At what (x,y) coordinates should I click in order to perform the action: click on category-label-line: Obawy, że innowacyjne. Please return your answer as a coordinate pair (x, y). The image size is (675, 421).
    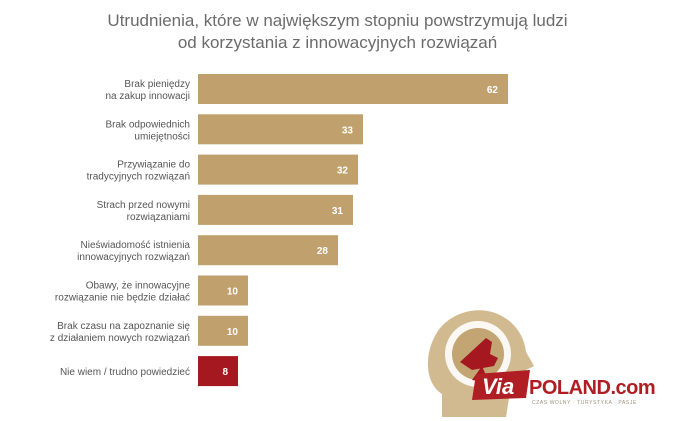
    Looking at the image, I should click on (138, 286).